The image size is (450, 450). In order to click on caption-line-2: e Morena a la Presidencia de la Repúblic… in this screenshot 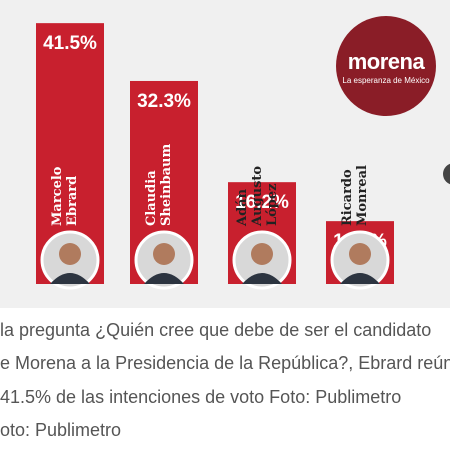, I will do `click(225, 363)`.